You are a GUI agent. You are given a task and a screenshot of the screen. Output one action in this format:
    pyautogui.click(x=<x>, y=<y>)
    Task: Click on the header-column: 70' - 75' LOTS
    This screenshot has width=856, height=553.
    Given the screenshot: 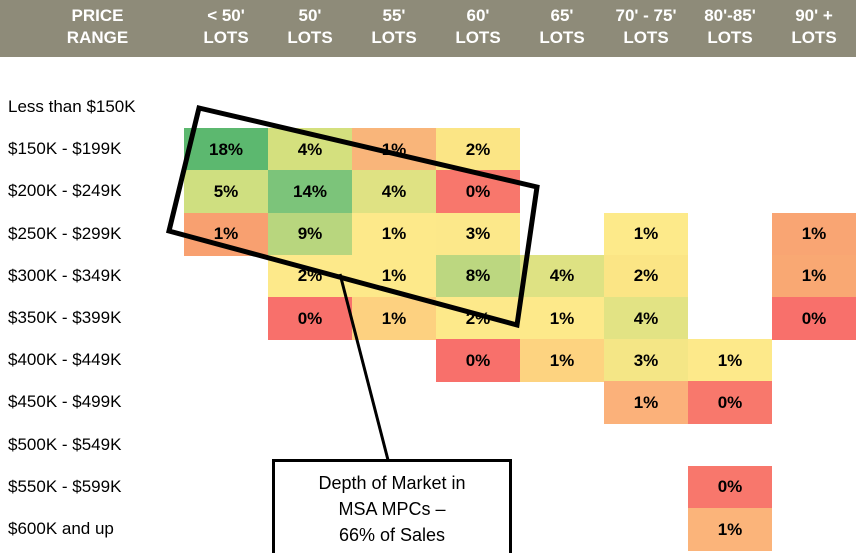 What is the action you would take?
    pyautogui.click(x=646, y=27)
    